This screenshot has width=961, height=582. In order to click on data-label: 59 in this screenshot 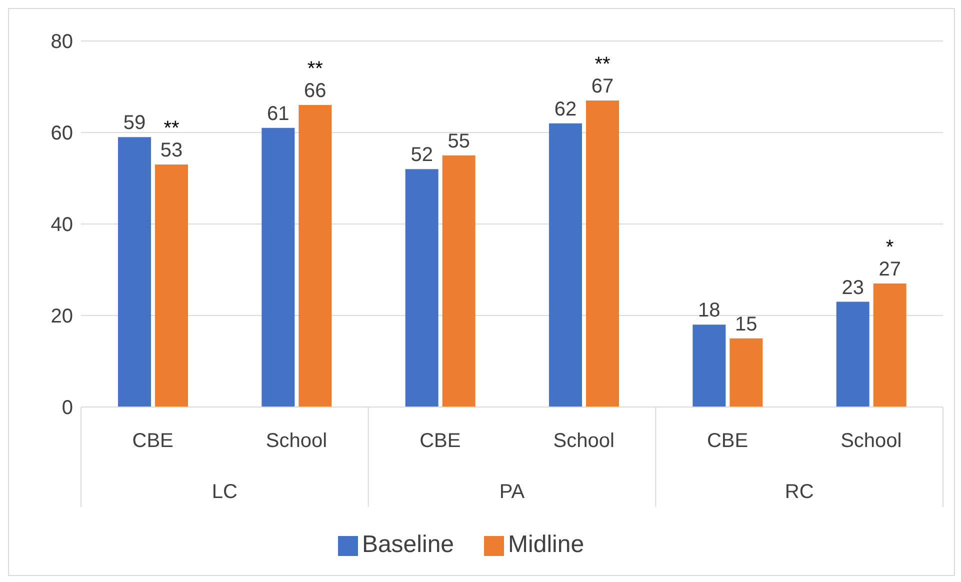, I will do `click(134, 123)`.